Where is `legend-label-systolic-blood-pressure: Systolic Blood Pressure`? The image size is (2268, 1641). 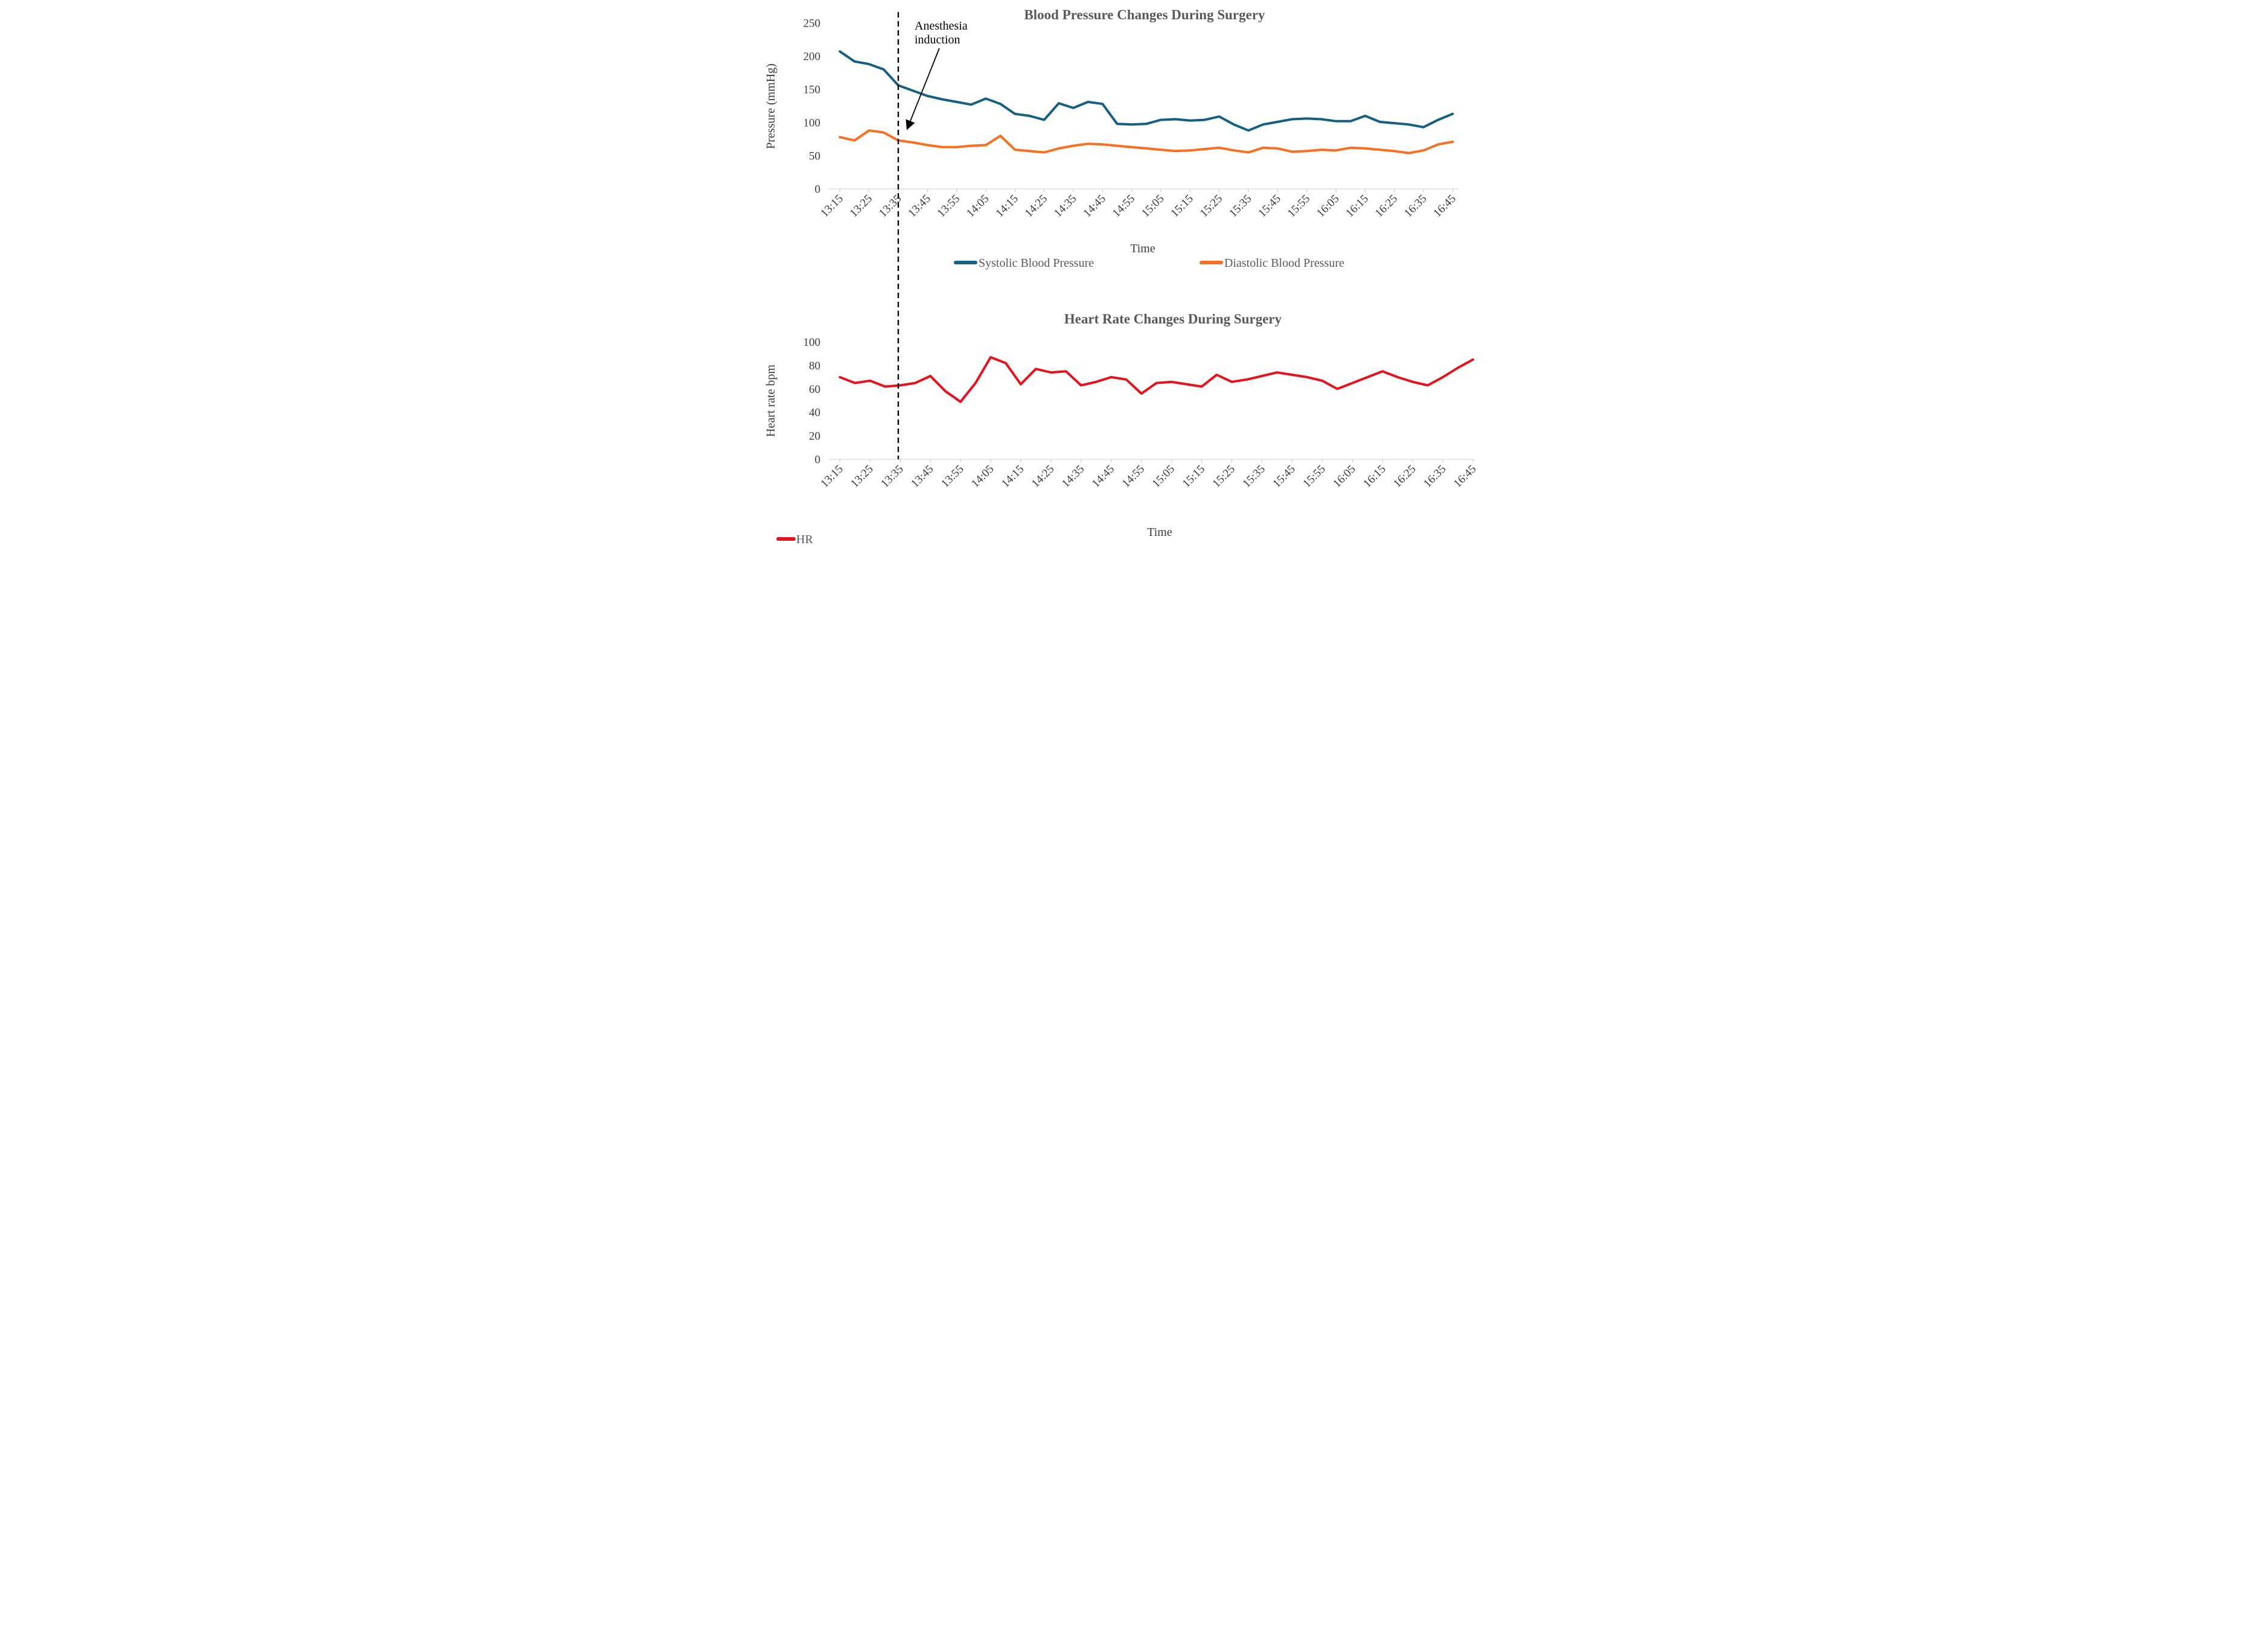
legend-label-systolic-blood-pressure: Systolic Blood Pressure is located at coordinates (1037, 263).